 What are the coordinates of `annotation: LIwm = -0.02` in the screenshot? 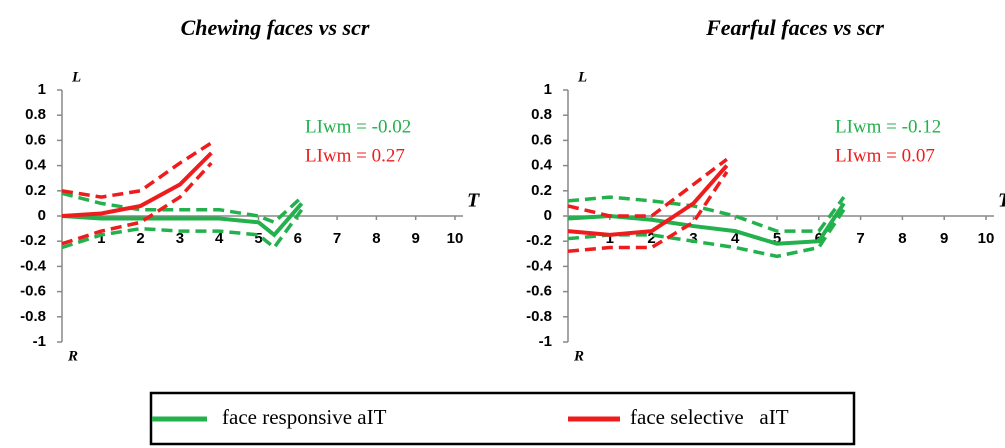 It's located at (358, 126).